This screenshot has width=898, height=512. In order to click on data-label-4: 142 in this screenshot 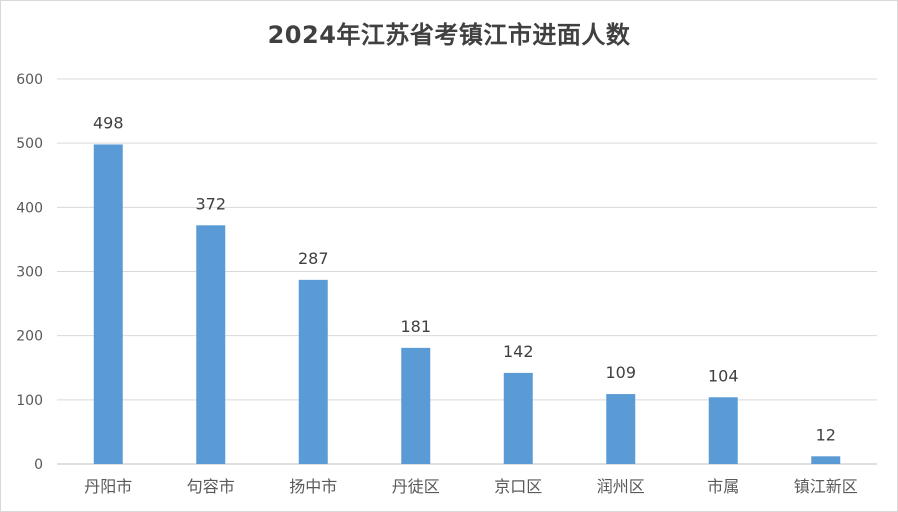, I will do `click(518, 351)`.